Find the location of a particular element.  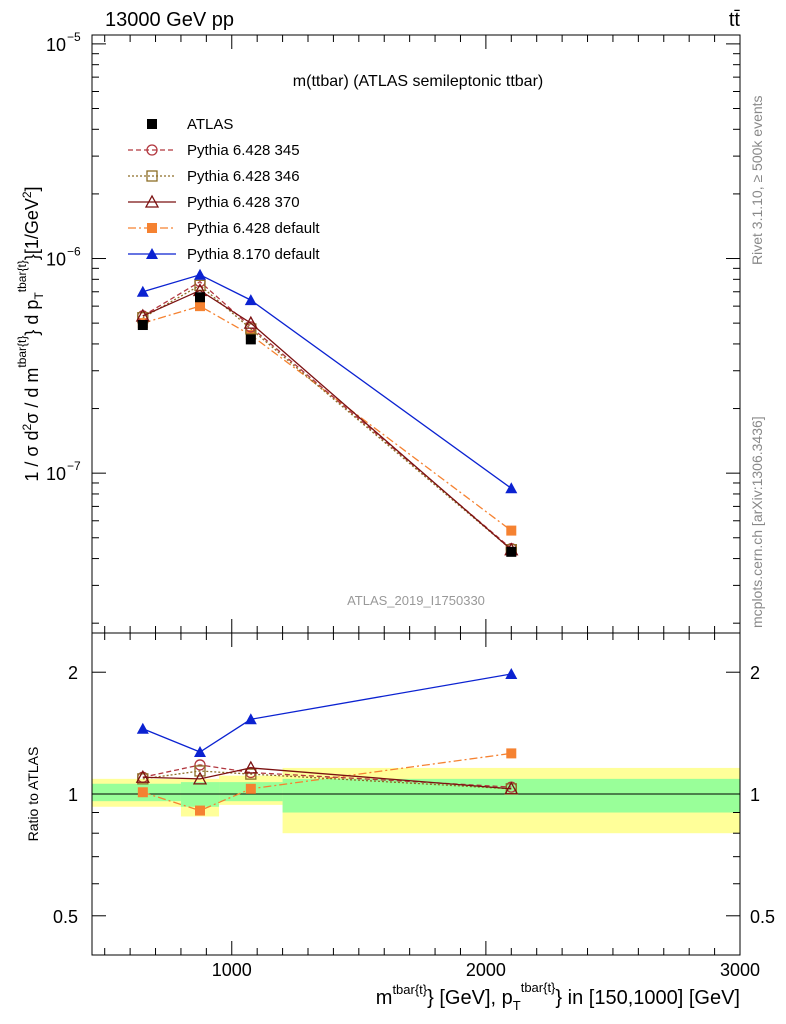

x-tick-label: 1000 is located at coordinates (232, 970).